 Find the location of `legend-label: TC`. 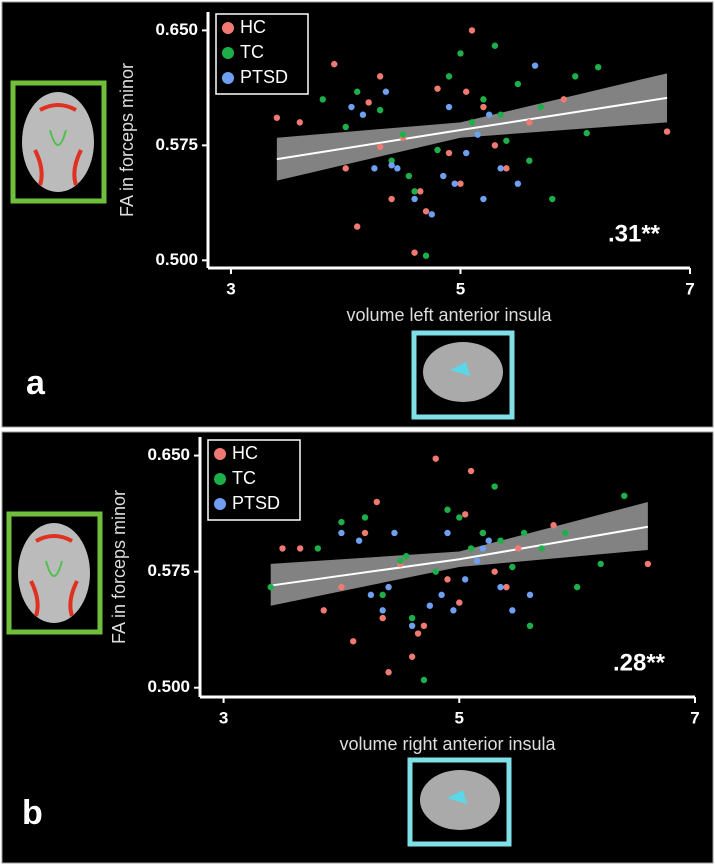

legend-label: TC is located at coordinates (244, 478).